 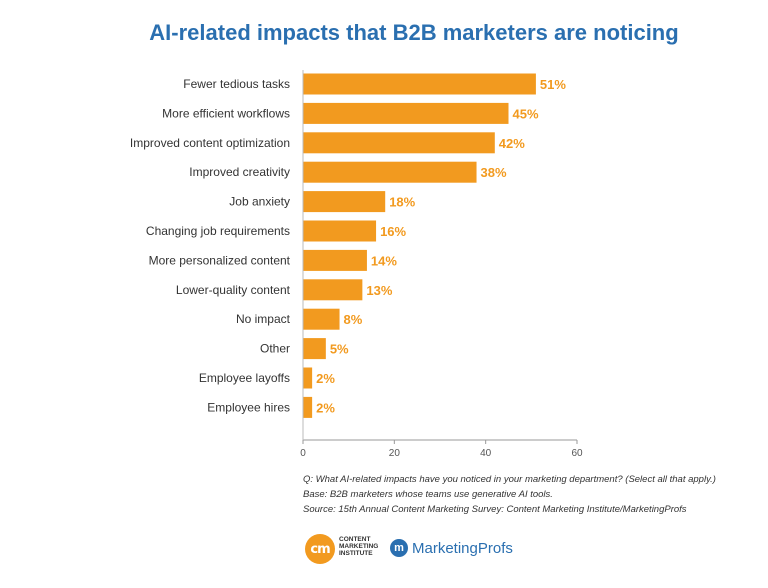 I want to click on data-label: 13%, so click(x=379, y=290).